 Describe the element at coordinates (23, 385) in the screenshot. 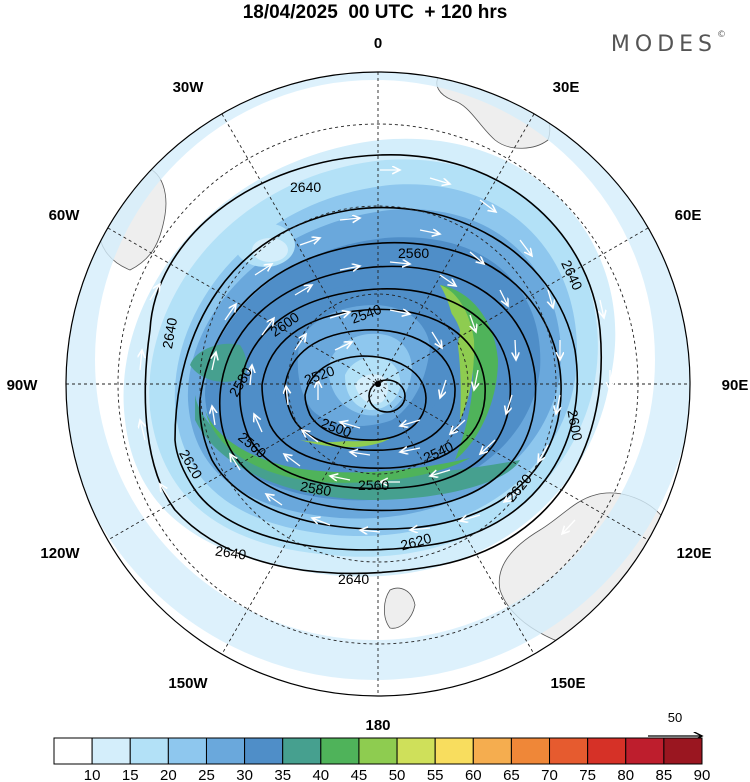

I see `lon-label-90w: 90W` at that location.